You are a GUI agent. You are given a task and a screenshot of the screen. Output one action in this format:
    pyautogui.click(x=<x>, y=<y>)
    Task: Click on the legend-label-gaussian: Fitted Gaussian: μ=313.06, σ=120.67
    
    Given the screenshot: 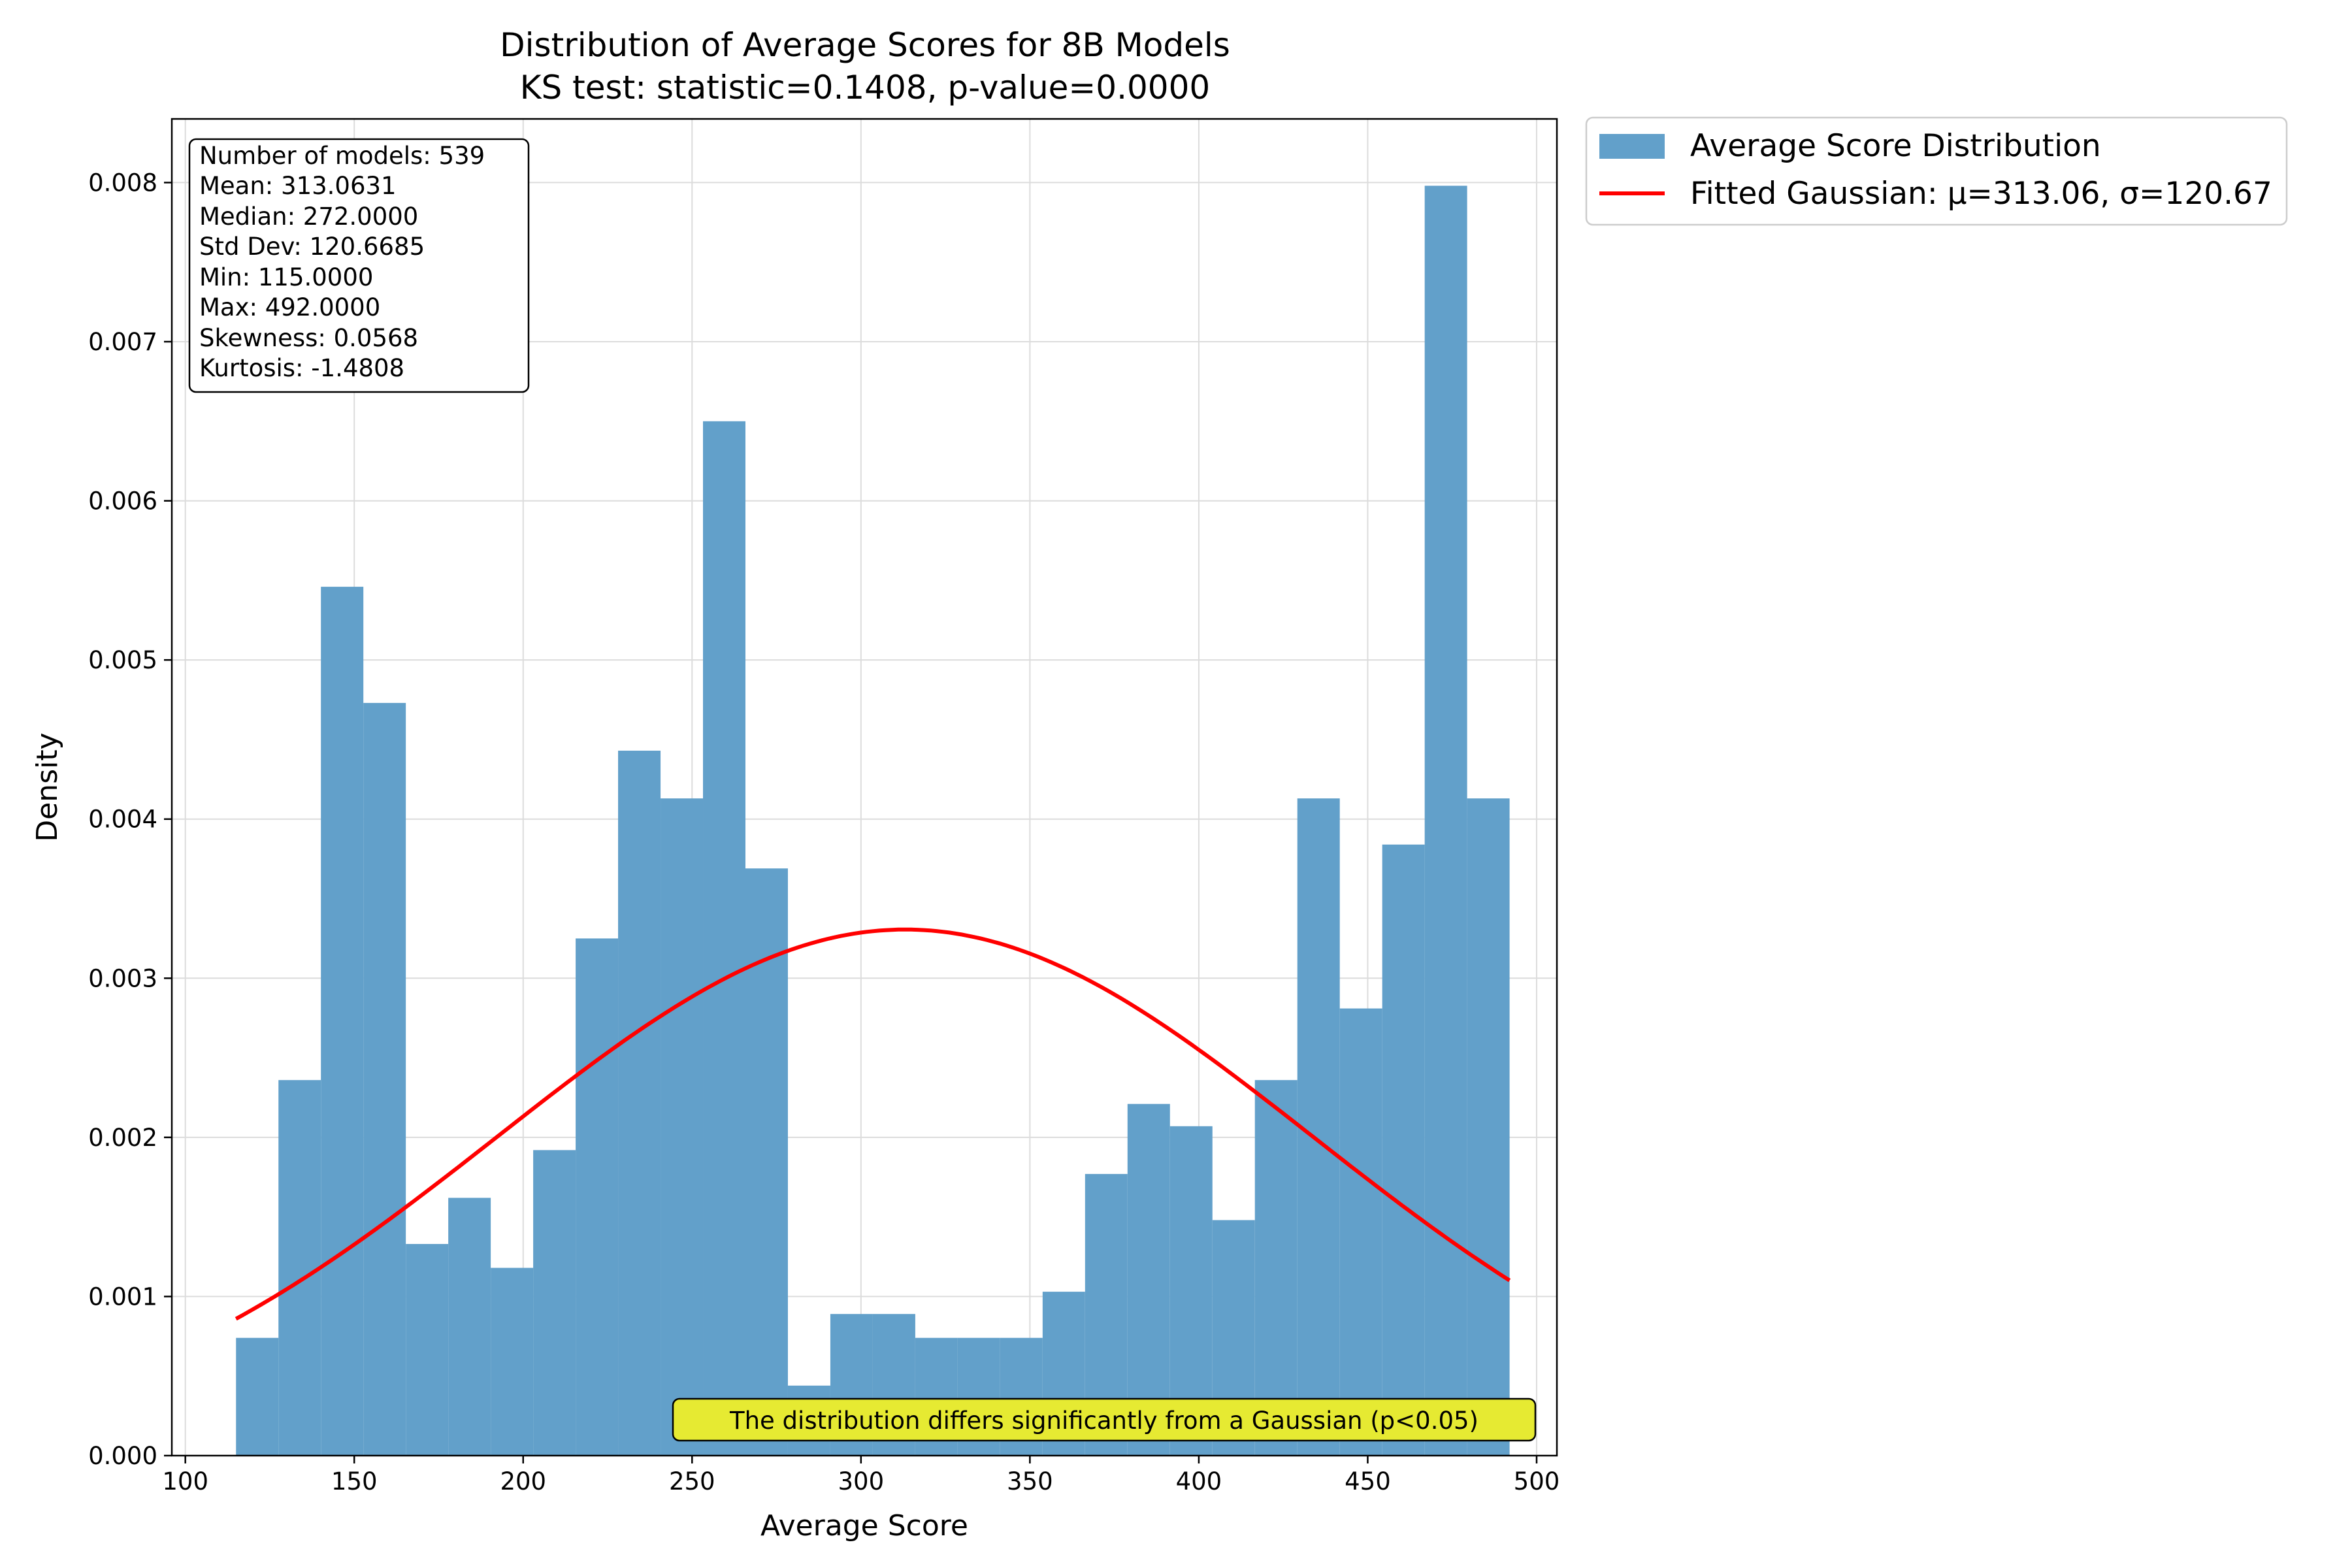 What is the action you would take?
    pyautogui.click(x=1981, y=194)
    